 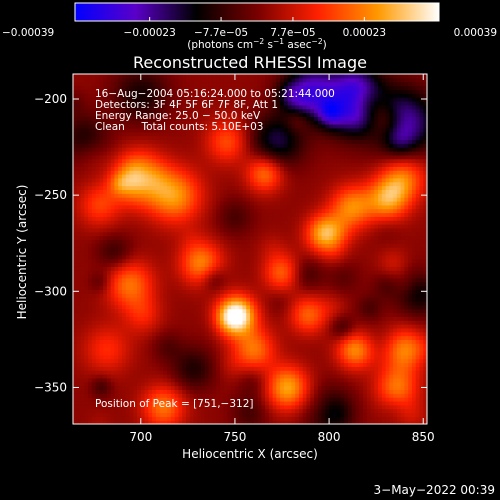 I want to click on colorbar-tick-label: −7.7e−05, so click(x=221, y=33).